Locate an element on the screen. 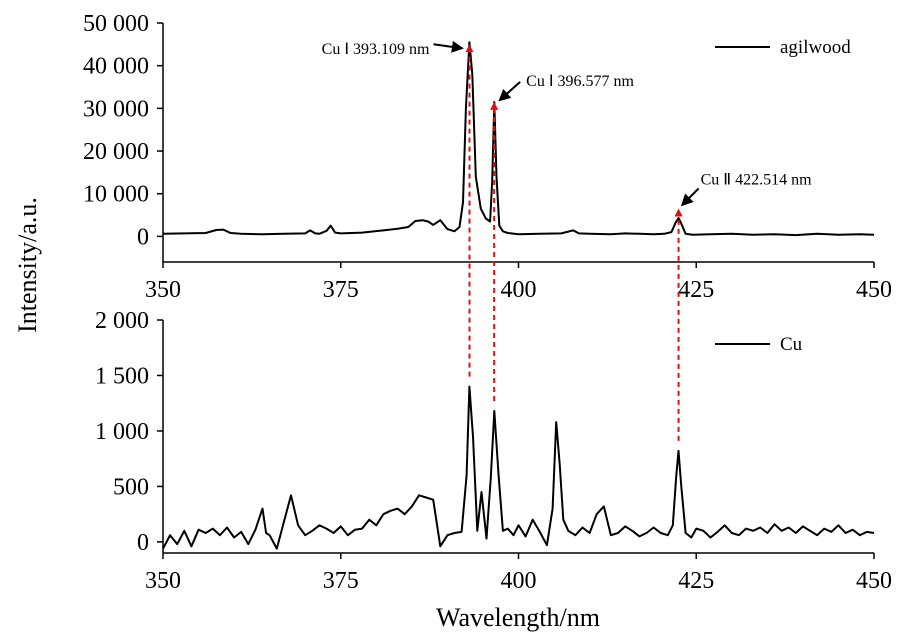  y-tick-label: 20 000 is located at coordinates (116, 152).